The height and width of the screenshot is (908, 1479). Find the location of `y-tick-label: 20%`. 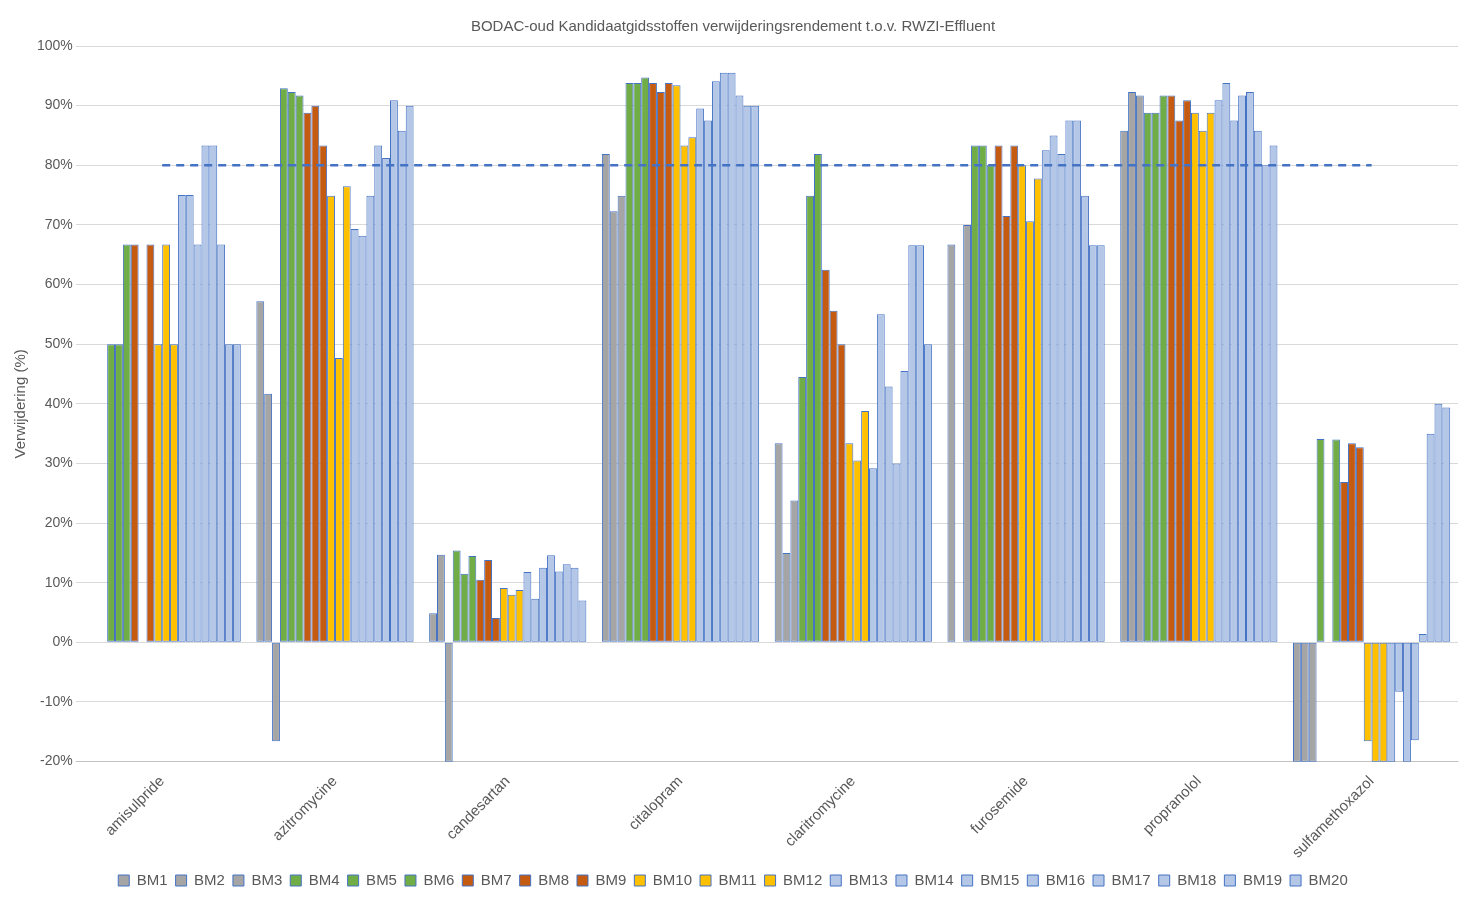

y-tick-label: 20% is located at coordinates (58, 521).